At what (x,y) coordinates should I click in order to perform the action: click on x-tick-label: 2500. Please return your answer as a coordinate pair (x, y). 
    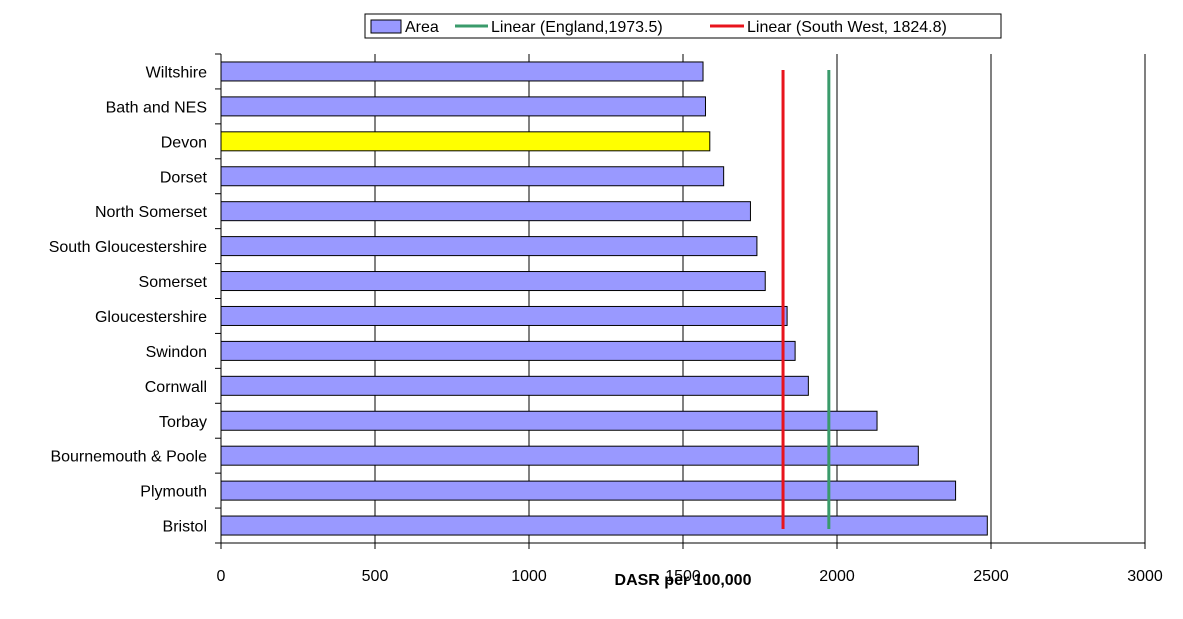
    Looking at the image, I should click on (991, 576).